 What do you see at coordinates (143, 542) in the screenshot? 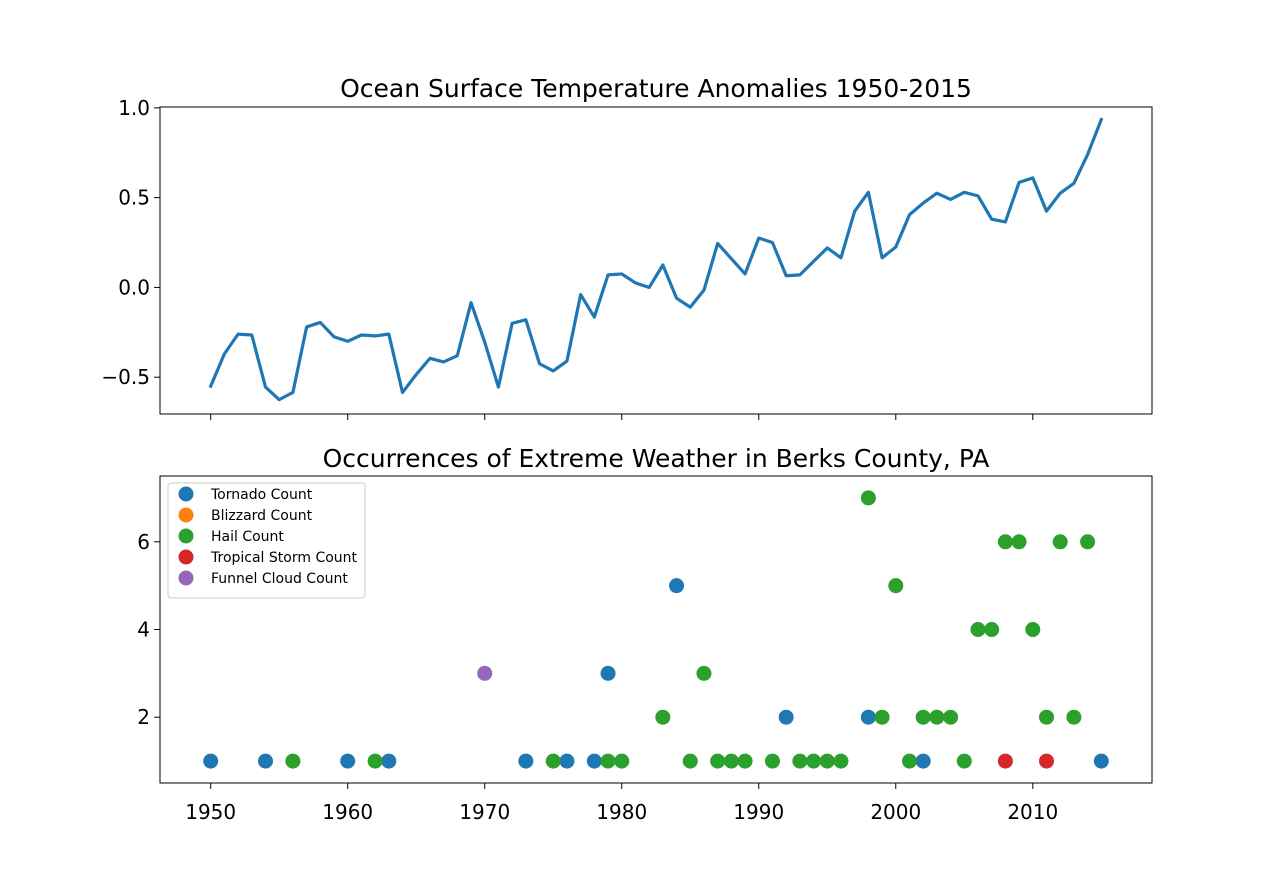
I see `y-tick-label: 6` at bounding box center [143, 542].